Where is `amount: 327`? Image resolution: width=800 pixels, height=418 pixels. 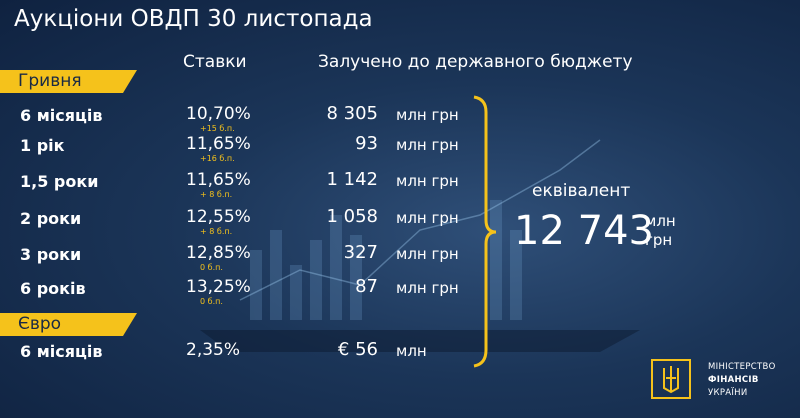
amount: 327 is located at coordinates (360, 252).